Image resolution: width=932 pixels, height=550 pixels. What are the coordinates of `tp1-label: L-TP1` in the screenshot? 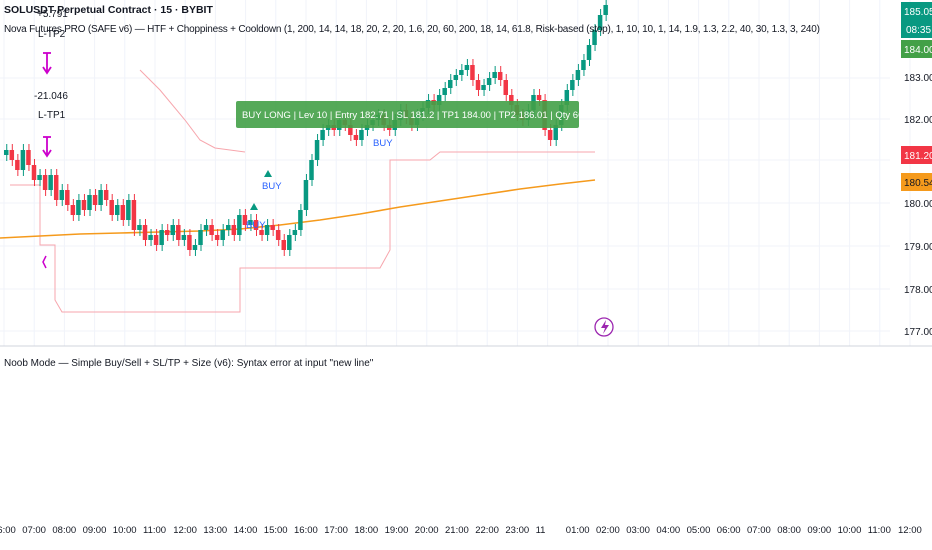 It's located at (52, 115).